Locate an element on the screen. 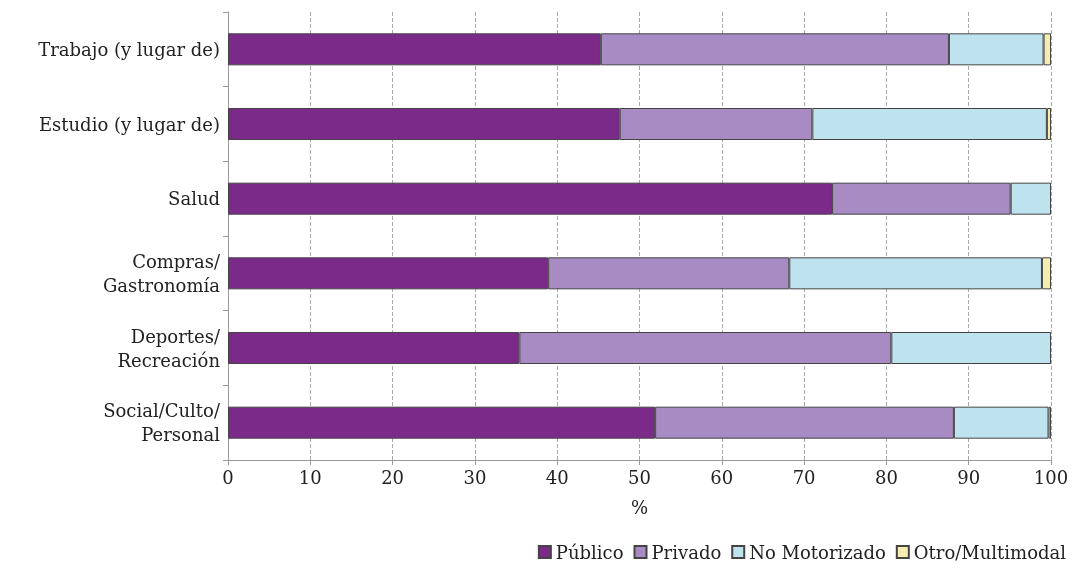  x-axis-title: % is located at coordinates (639, 507).